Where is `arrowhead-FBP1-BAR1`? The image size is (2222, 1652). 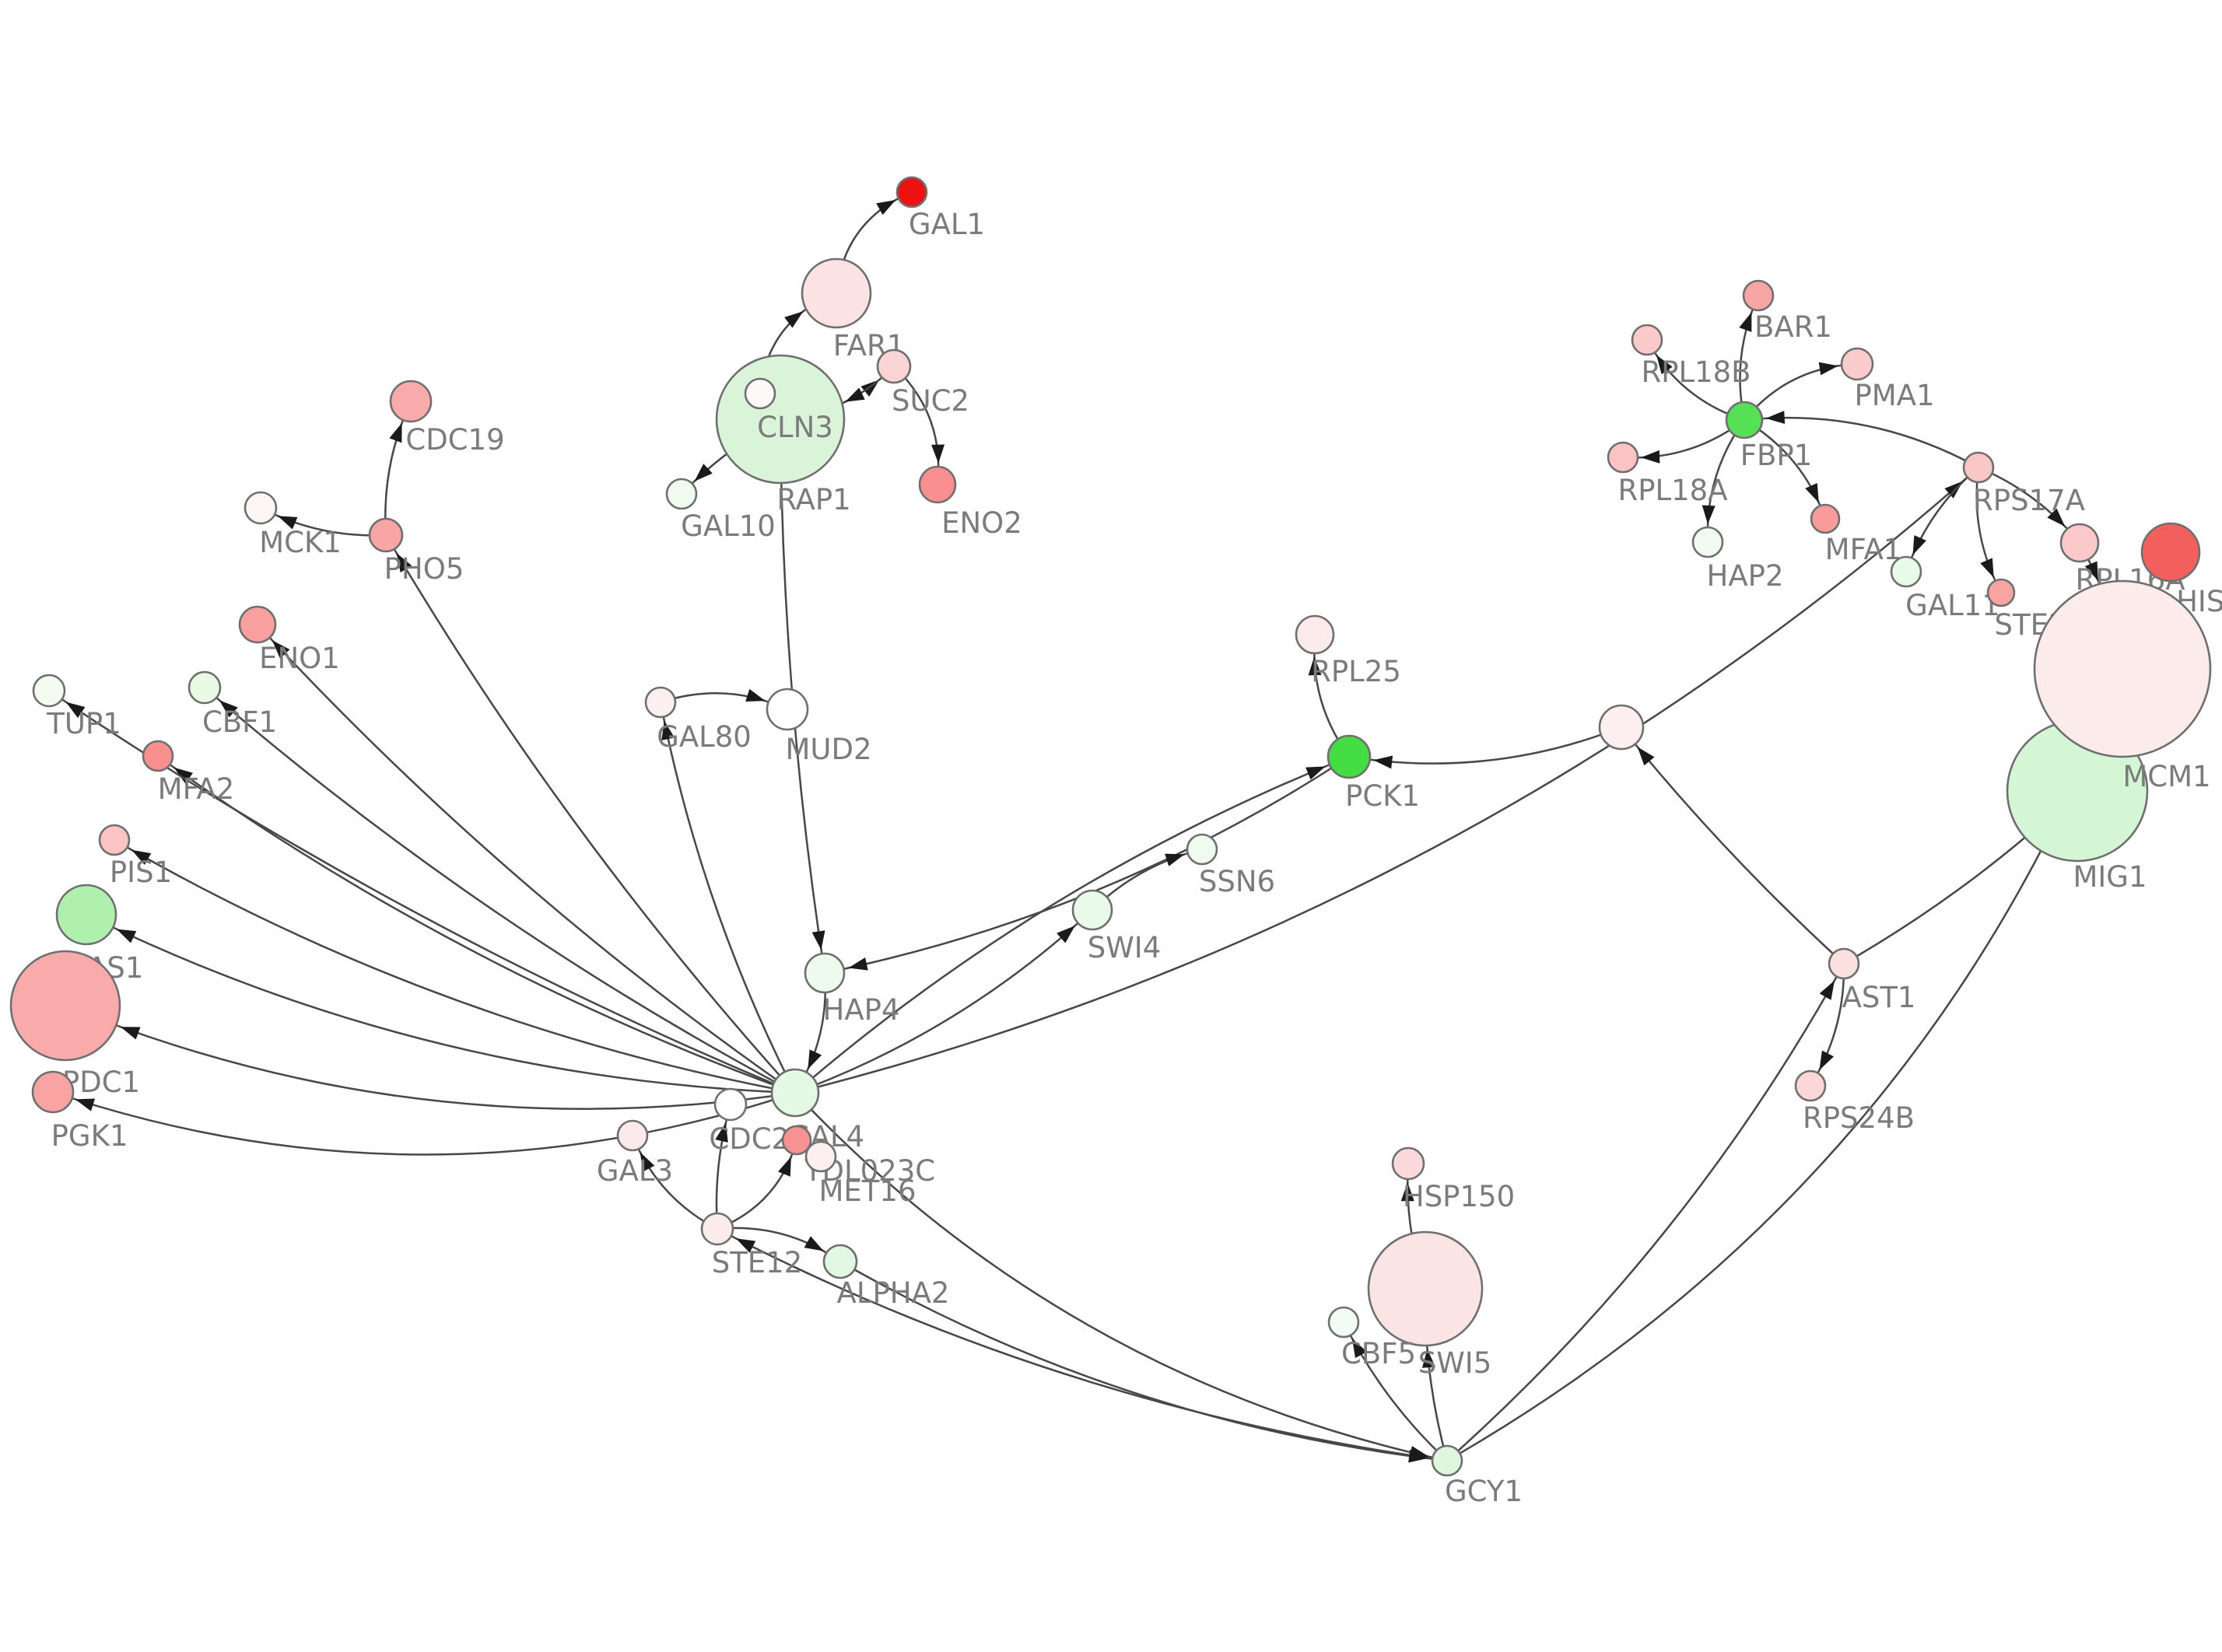
arrowhead-FBP1-BAR1 is located at coordinates (1746, 322).